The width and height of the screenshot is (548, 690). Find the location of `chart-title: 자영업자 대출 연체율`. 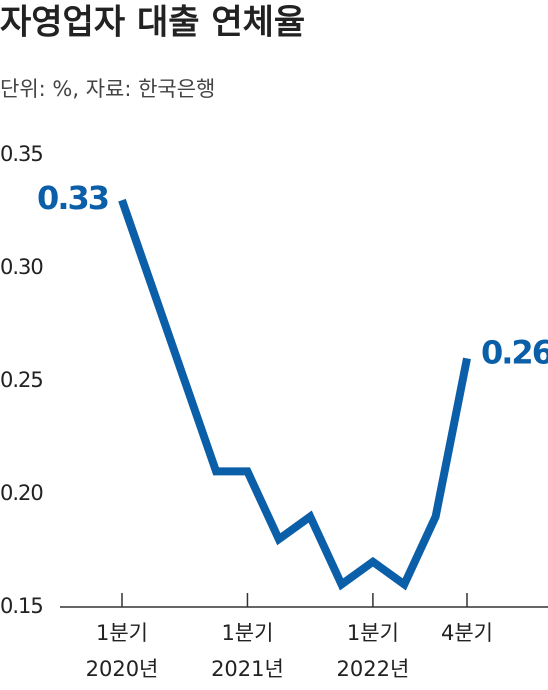

chart-title: 자영업자 대출 연체율 is located at coordinates (152, 23).